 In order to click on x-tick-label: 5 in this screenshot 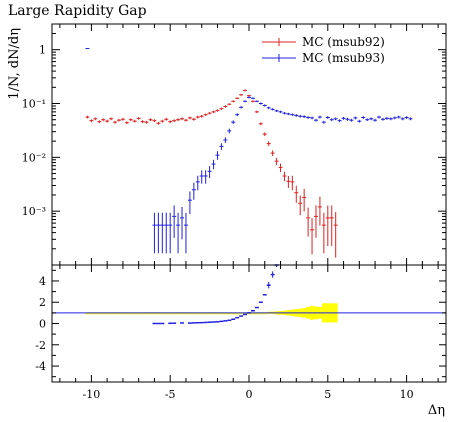, I will do `click(327, 394)`.